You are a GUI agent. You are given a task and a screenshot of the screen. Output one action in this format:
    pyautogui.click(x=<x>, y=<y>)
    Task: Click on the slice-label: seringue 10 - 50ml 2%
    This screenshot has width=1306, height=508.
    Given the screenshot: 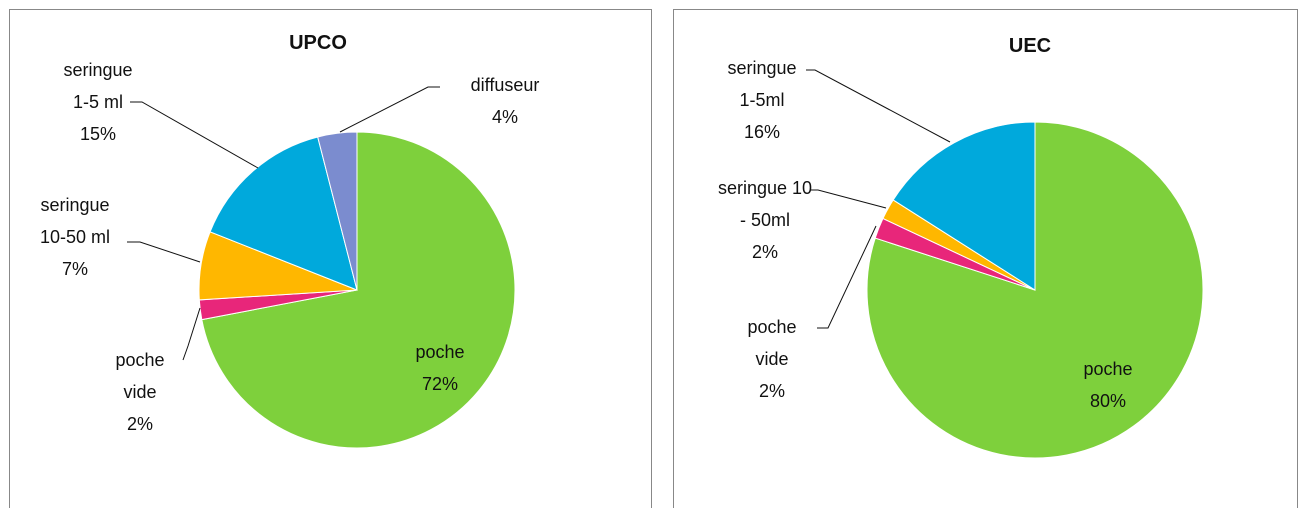 What is the action you would take?
    pyautogui.click(x=765, y=220)
    